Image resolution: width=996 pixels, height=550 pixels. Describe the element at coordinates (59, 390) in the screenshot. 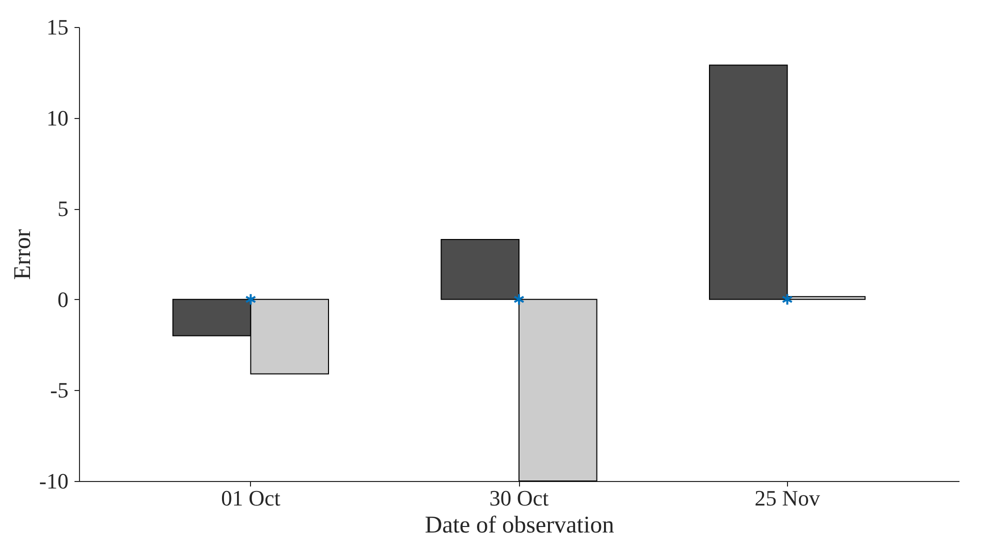

I see `y-tick-label: -5` at that location.